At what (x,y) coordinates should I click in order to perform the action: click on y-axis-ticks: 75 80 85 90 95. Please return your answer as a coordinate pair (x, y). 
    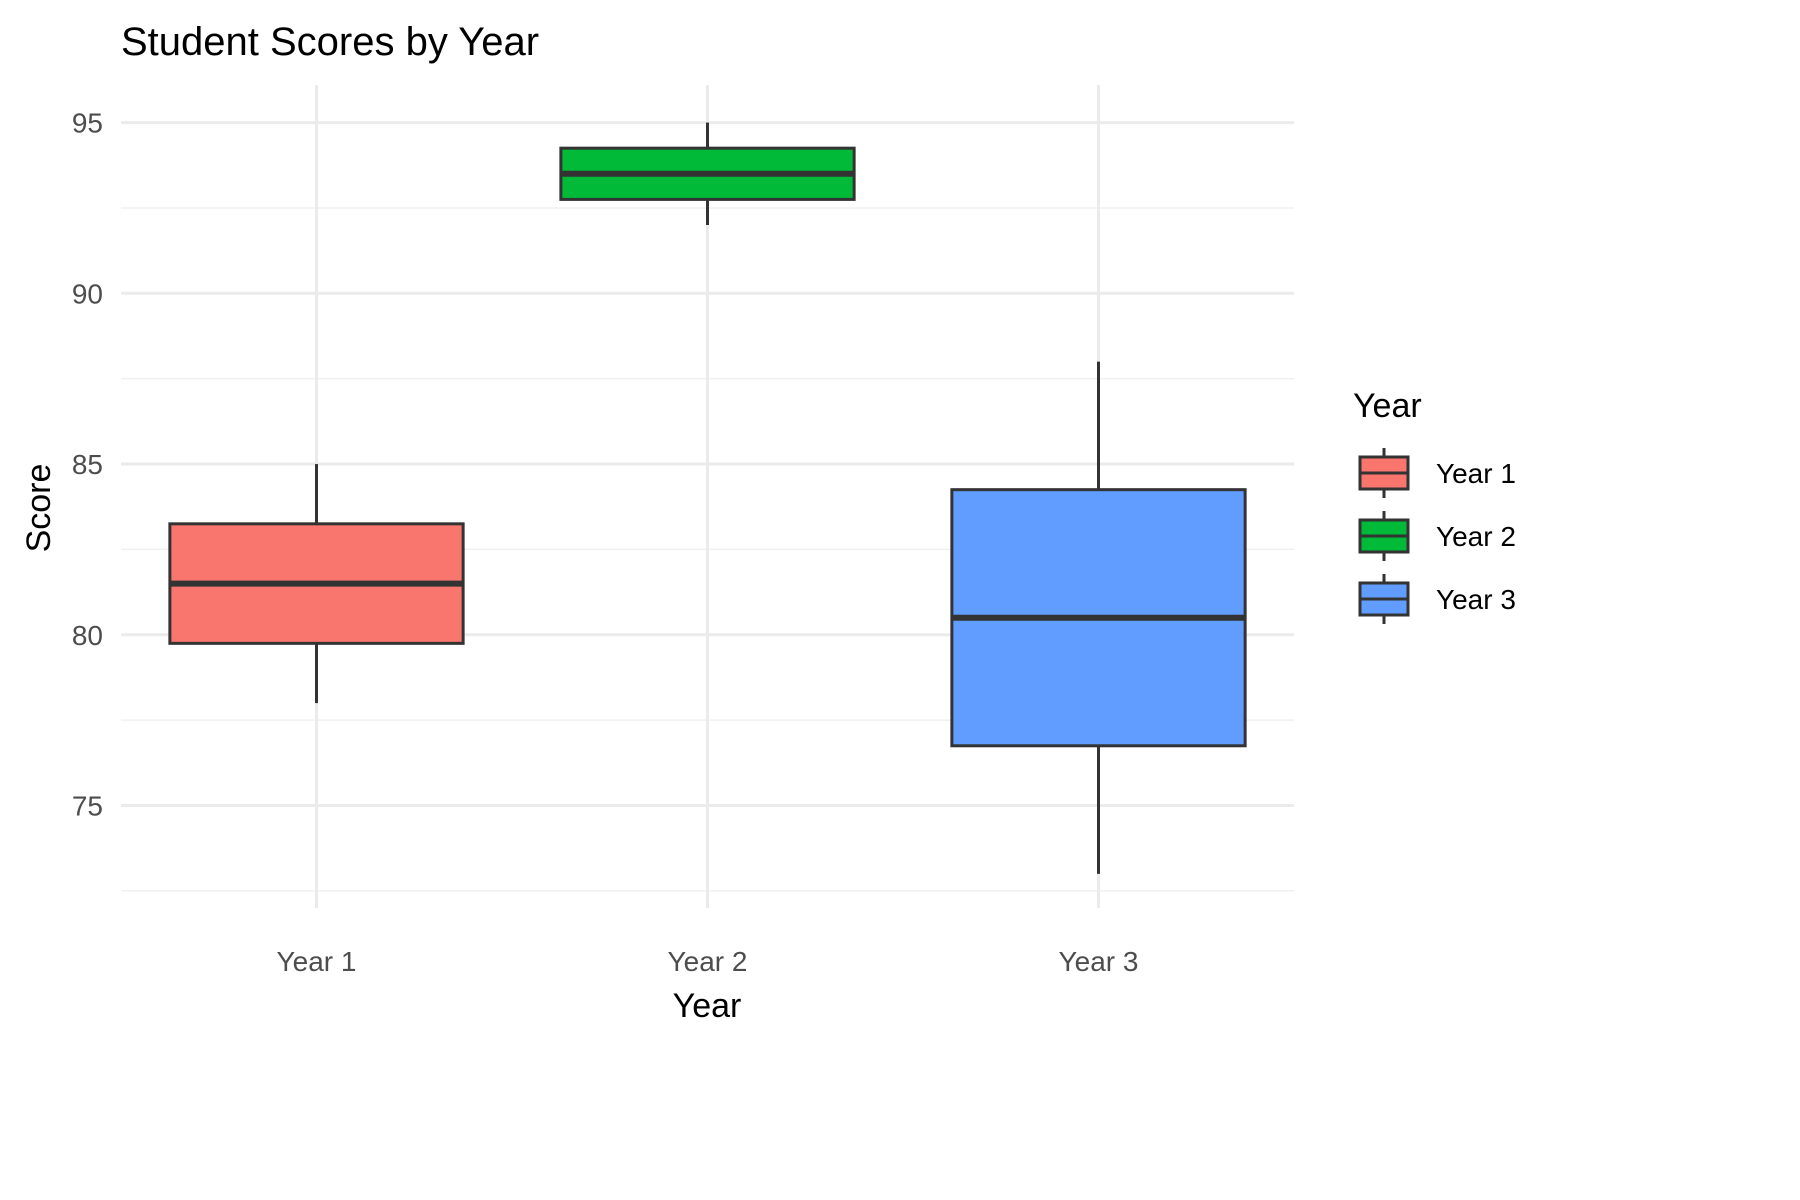
    Looking at the image, I should click on (87, 465).